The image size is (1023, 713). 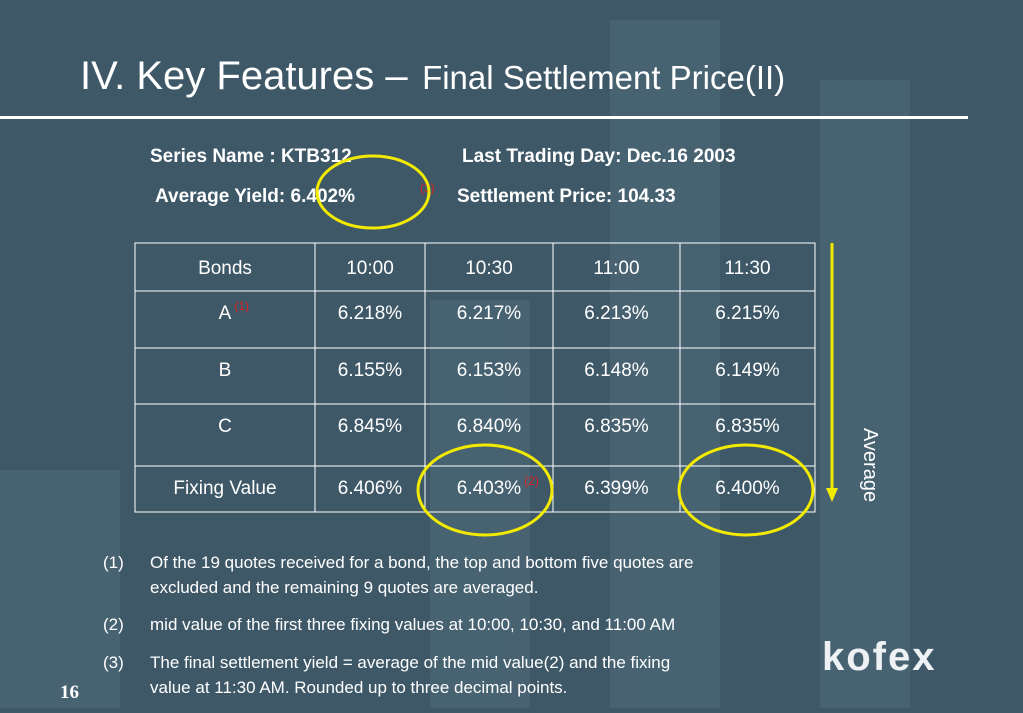 I want to click on side-label: Average, so click(x=870, y=465).